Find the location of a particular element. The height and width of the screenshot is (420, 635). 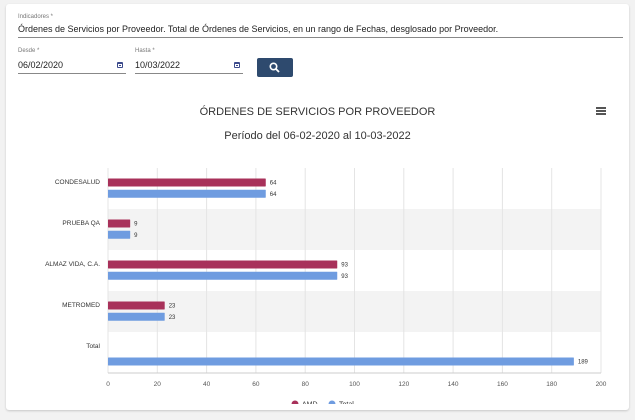

search-icon is located at coordinates (274, 67).